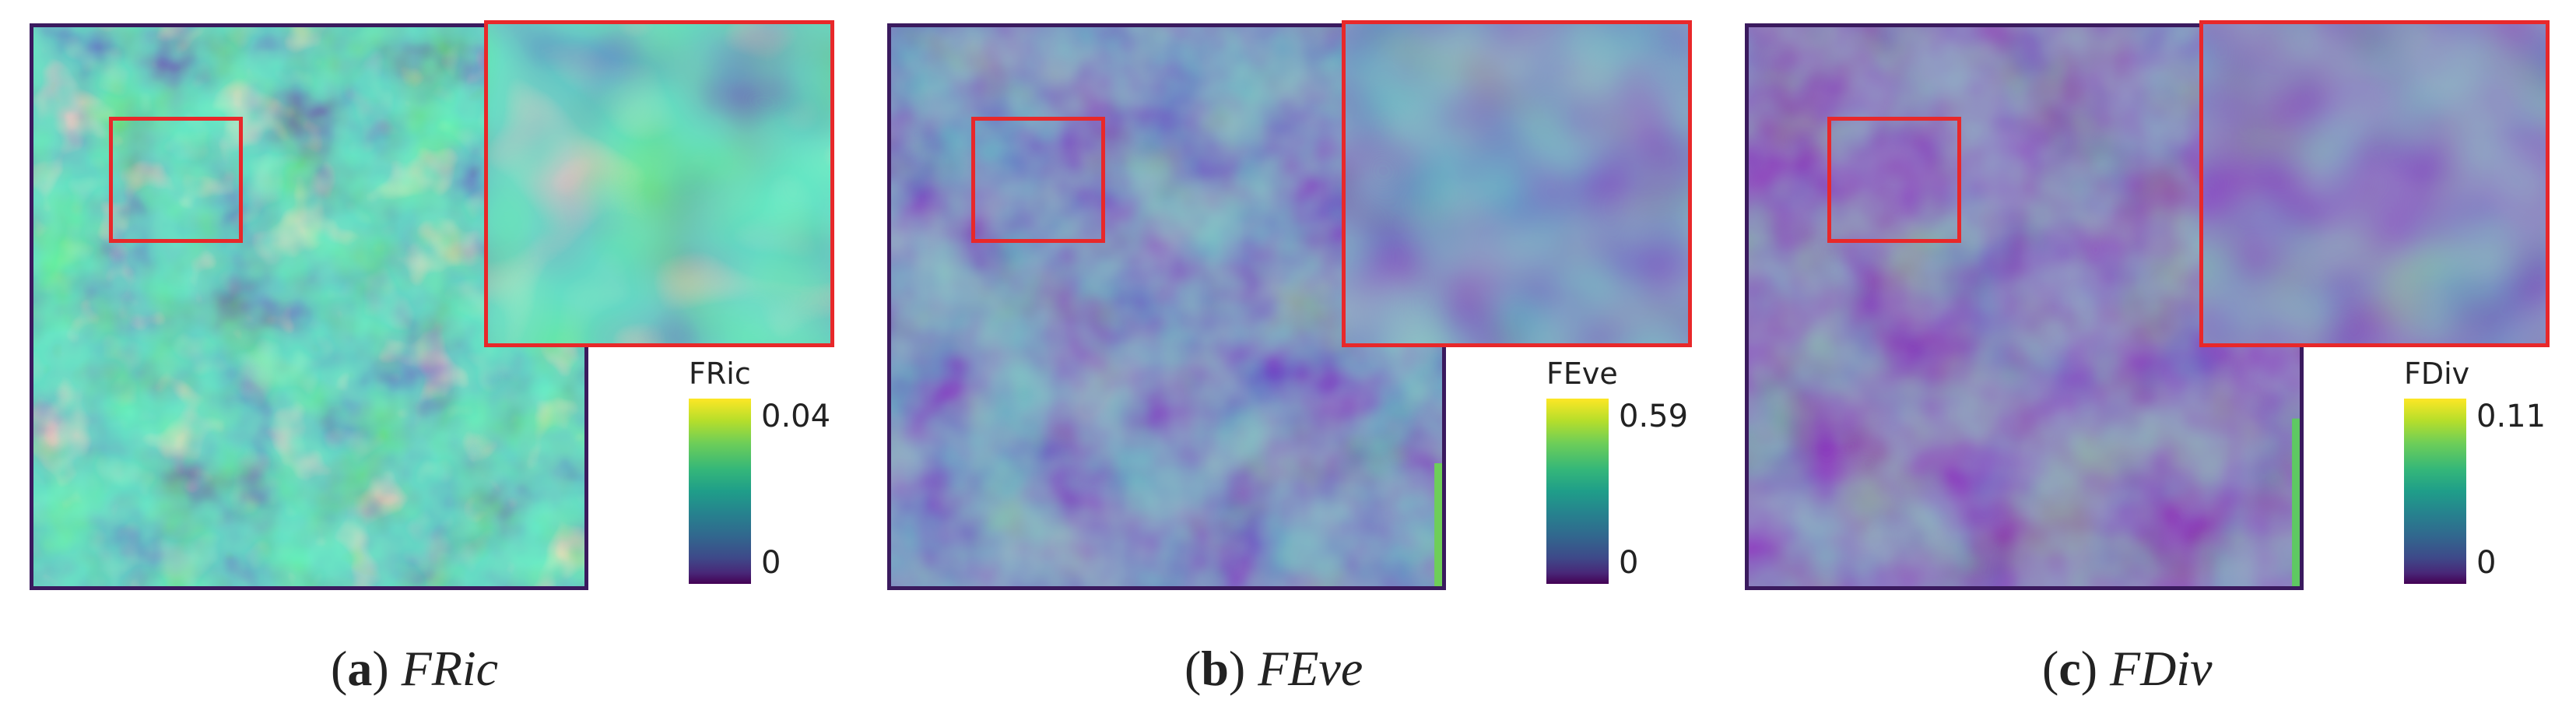 Image resolution: width=2576 pixels, height=724 pixels. I want to click on caption-name: FRic, so click(450, 668).